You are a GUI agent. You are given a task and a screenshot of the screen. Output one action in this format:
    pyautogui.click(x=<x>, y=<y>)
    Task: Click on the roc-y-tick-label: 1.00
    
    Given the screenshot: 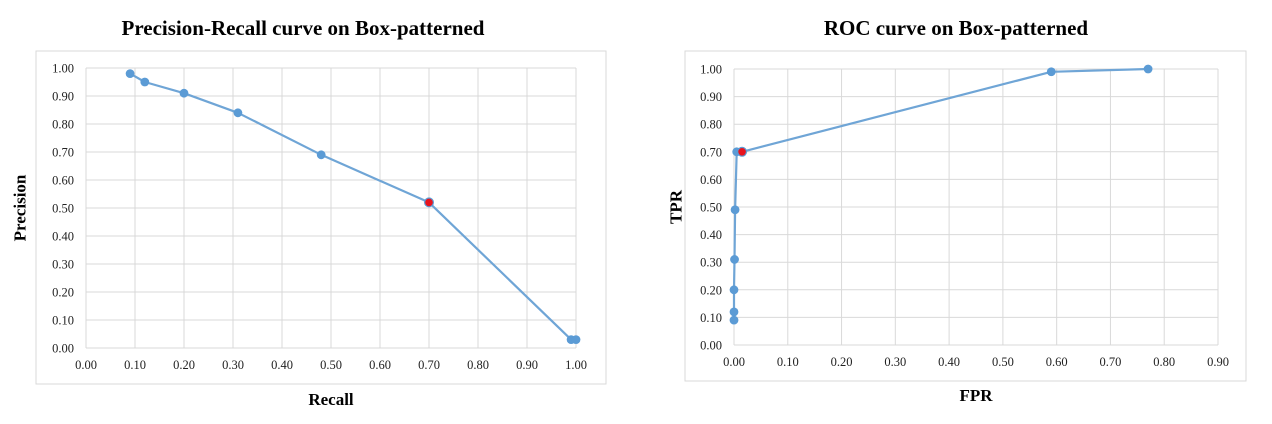 What is the action you would take?
    pyautogui.click(x=711, y=70)
    